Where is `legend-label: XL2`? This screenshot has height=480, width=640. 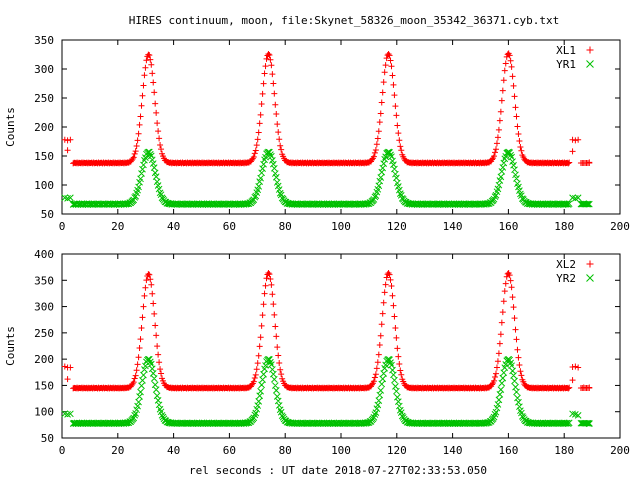
legend-label: XL2 is located at coordinates (566, 264).